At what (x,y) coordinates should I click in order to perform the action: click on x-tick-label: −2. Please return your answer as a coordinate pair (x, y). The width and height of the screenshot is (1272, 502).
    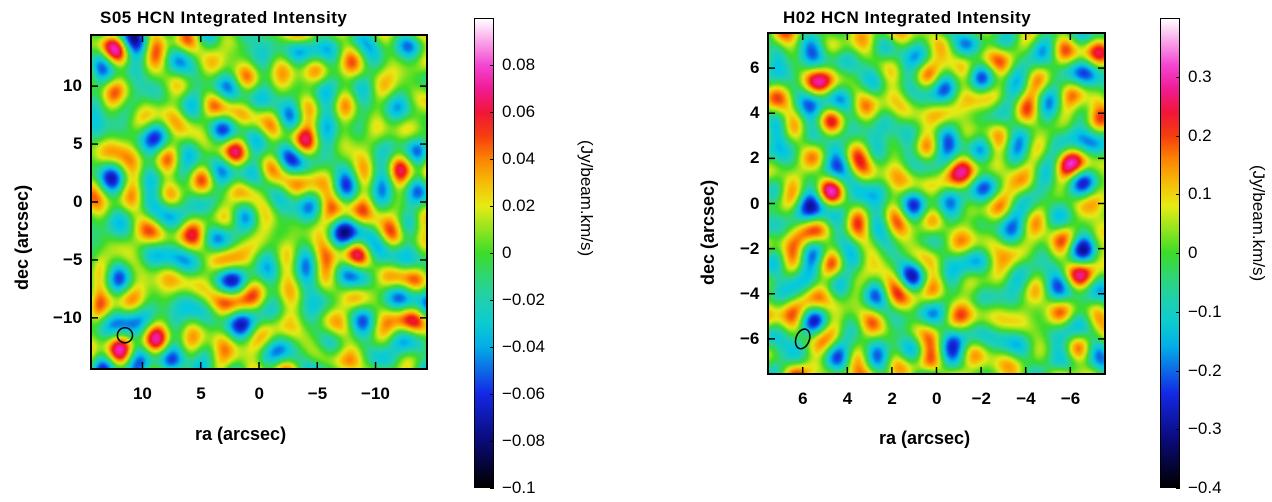
    Looking at the image, I should click on (981, 398).